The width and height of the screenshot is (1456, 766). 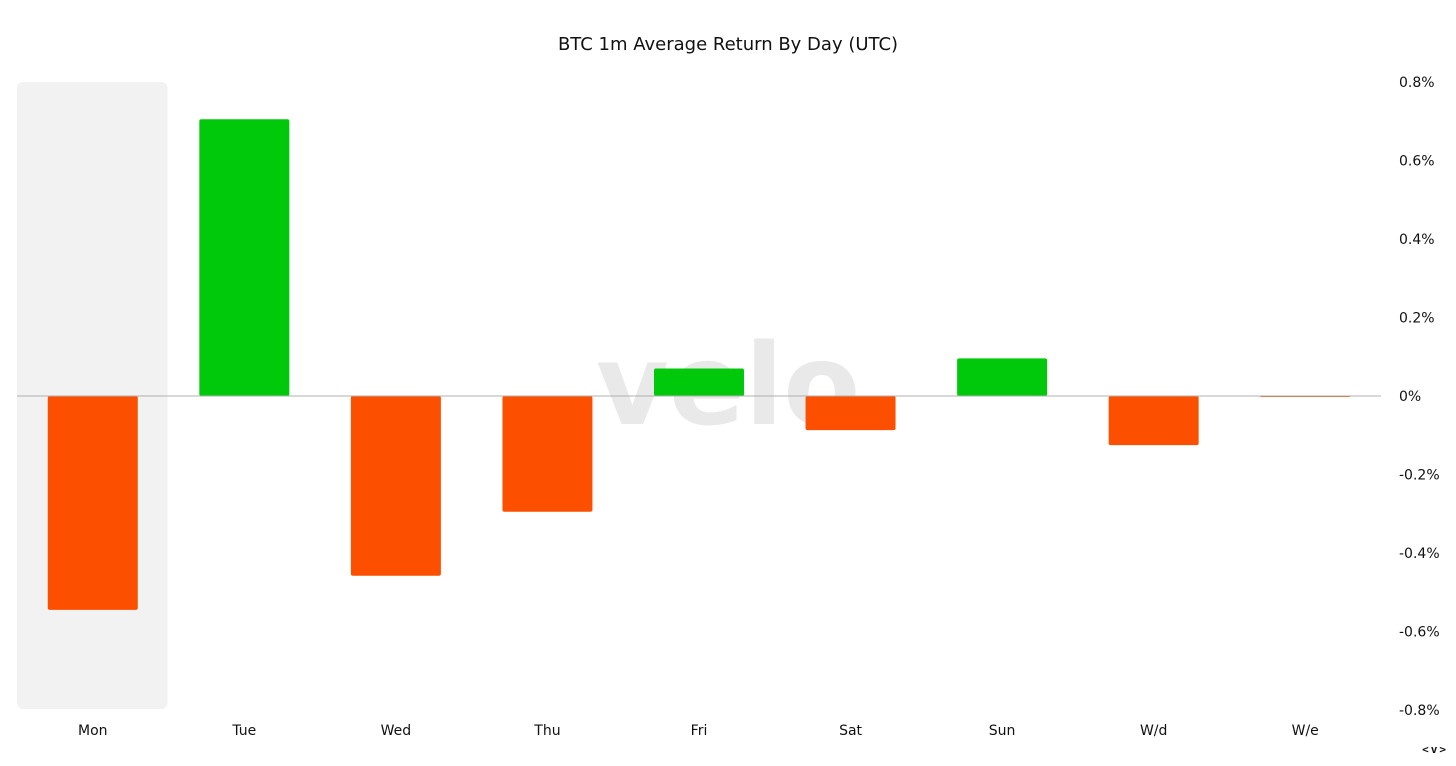 What do you see at coordinates (92, 503) in the screenshot?
I see `bar-mon` at bounding box center [92, 503].